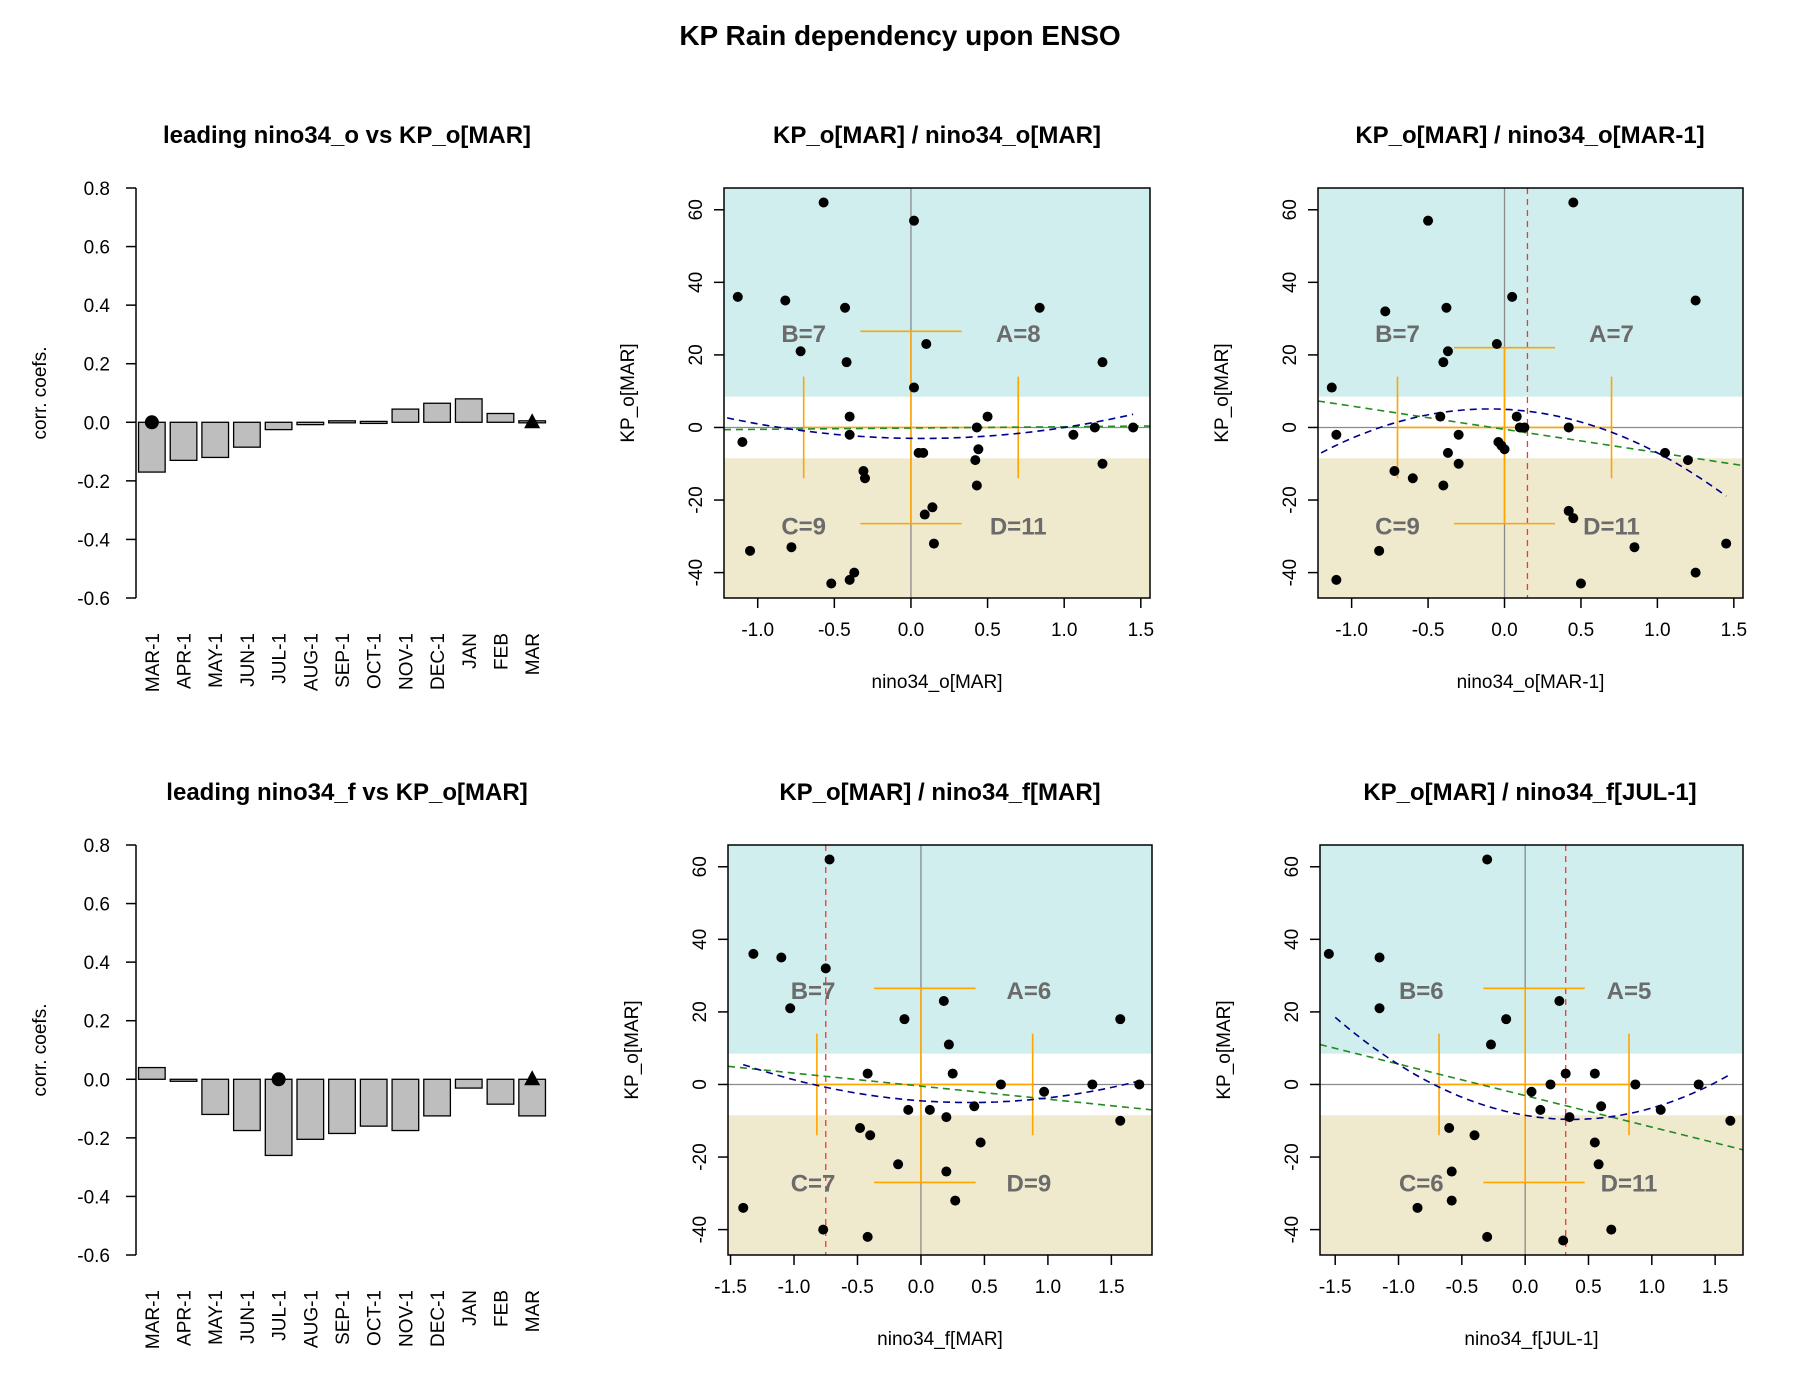  Describe the element at coordinates (1504, 630) in the screenshot. I see `x-tick-label: 0.0` at that location.